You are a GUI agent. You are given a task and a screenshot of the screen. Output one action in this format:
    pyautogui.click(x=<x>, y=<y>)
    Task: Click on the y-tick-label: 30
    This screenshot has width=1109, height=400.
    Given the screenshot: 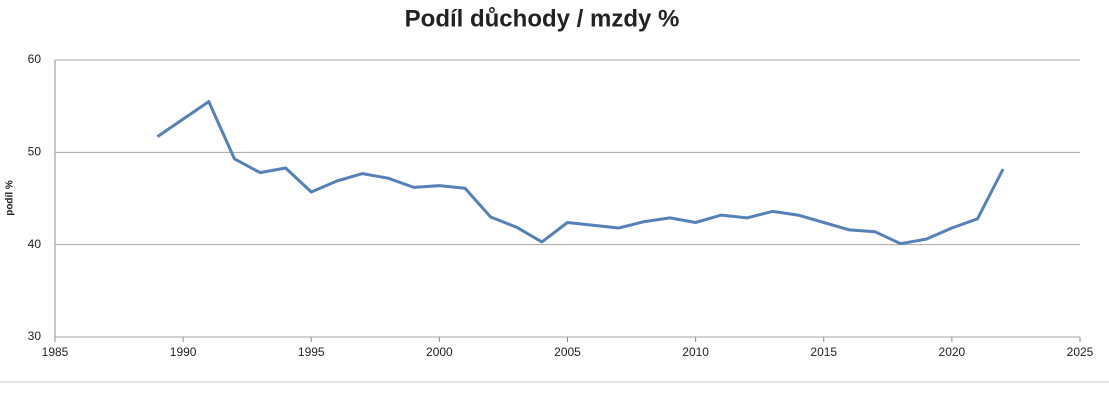 What is the action you would take?
    pyautogui.click(x=35, y=336)
    